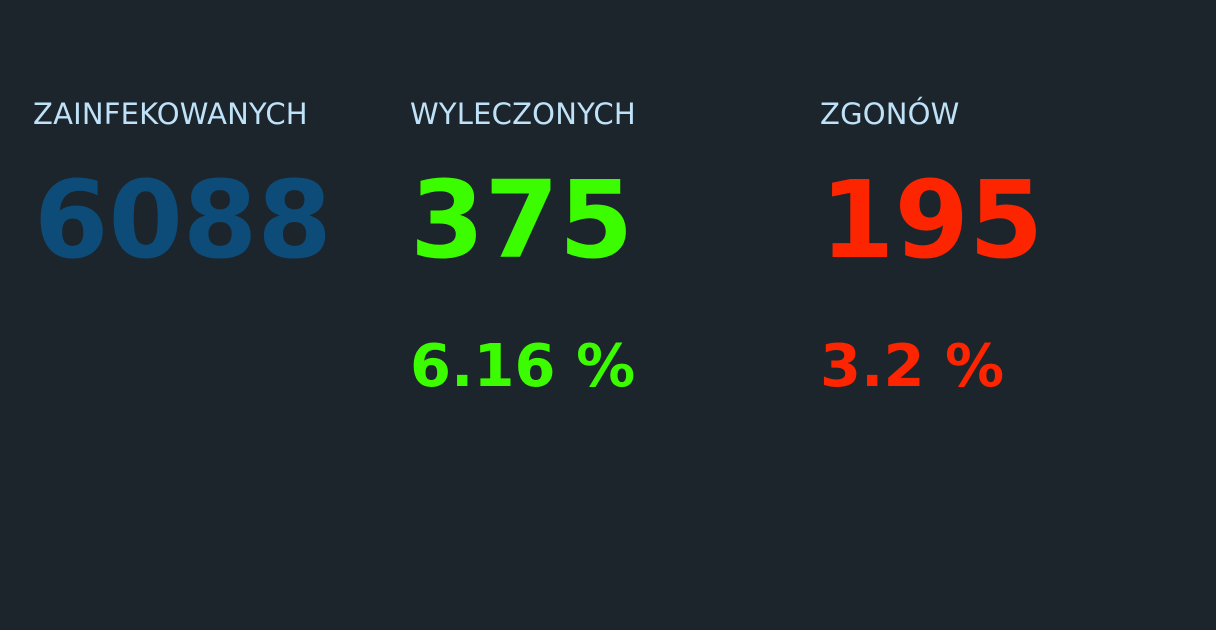 The image size is (1216, 630). Describe the element at coordinates (932, 221) in the screenshot. I see `deaths-count: 195` at that location.